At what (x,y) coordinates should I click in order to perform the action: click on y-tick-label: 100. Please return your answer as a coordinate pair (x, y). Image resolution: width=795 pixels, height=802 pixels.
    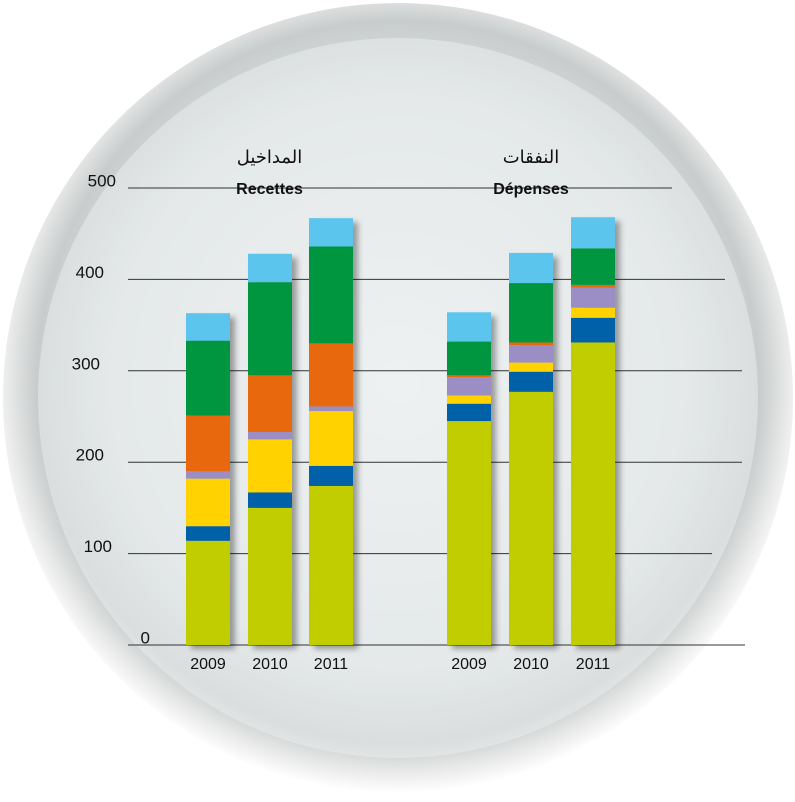
    Looking at the image, I should click on (98, 546).